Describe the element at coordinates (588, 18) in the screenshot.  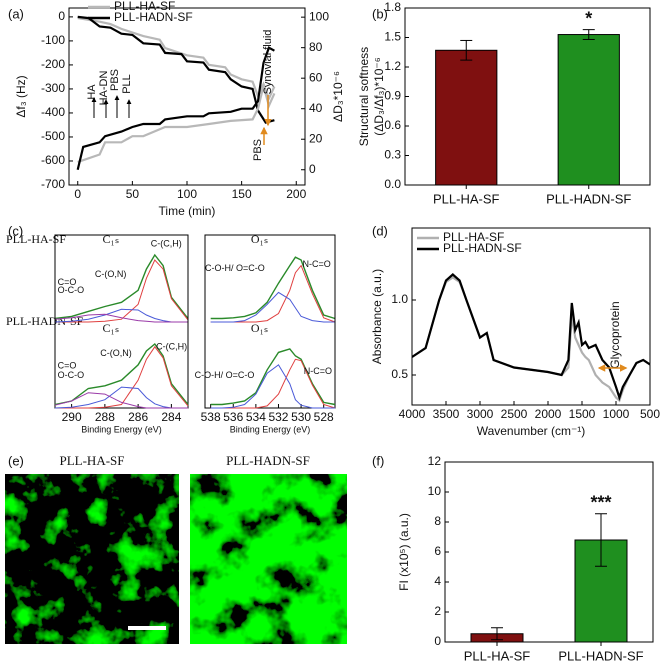
I see `significance: *` at that location.